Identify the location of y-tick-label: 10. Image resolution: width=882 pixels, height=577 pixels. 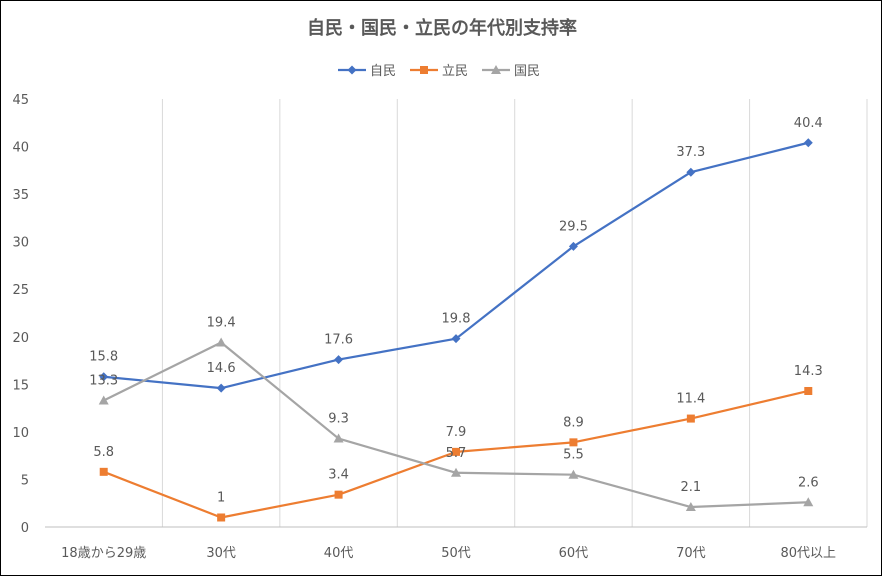
(20, 433).